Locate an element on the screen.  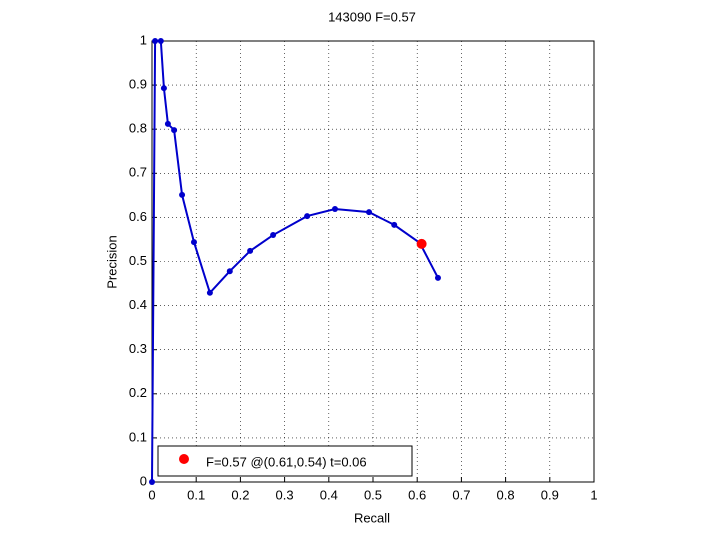
y-tick-label: 0.6 is located at coordinates (138, 216).